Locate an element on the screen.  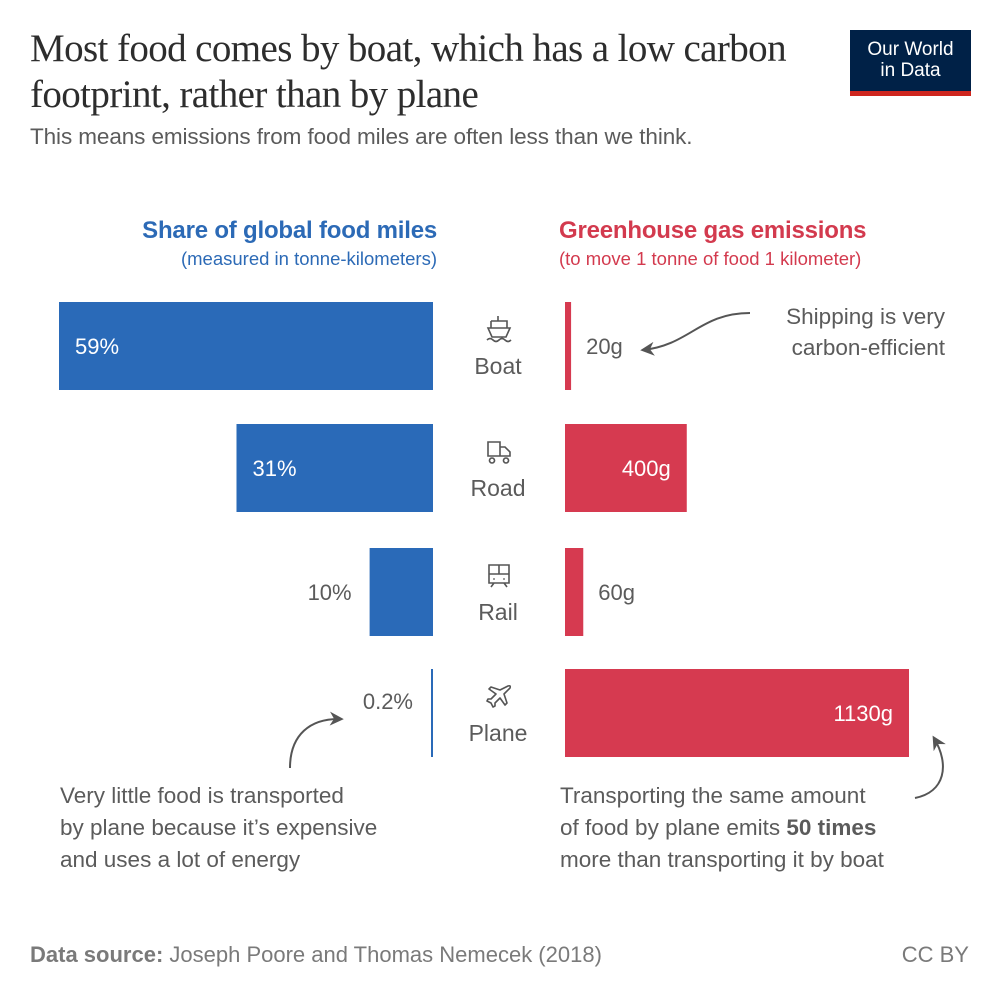
category-label-road: Road is located at coordinates (498, 488).